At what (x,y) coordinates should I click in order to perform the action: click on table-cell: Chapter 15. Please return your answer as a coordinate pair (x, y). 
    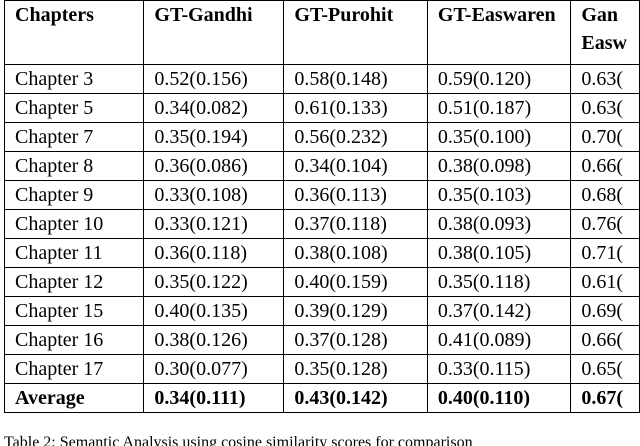
    Looking at the image, I should click on (74, 311).